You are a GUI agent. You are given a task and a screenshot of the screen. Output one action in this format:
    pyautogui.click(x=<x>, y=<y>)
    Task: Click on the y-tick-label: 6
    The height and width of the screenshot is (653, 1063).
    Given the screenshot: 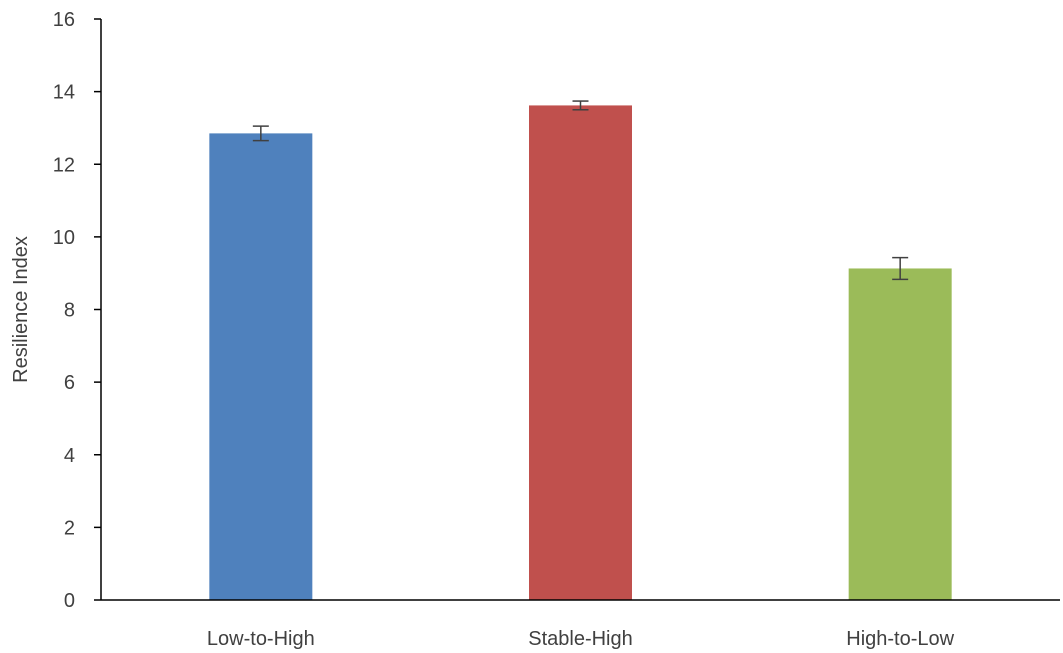 What is the action you would take?
    pyautogui.click(x=69, y=383)
    